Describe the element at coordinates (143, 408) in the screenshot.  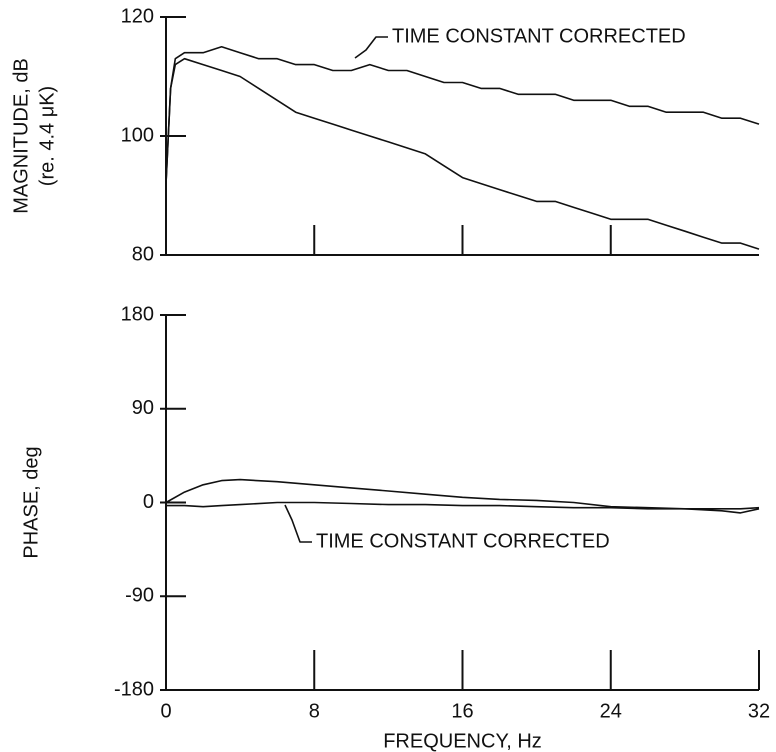
I see `y-tick-label: 90` at that location.